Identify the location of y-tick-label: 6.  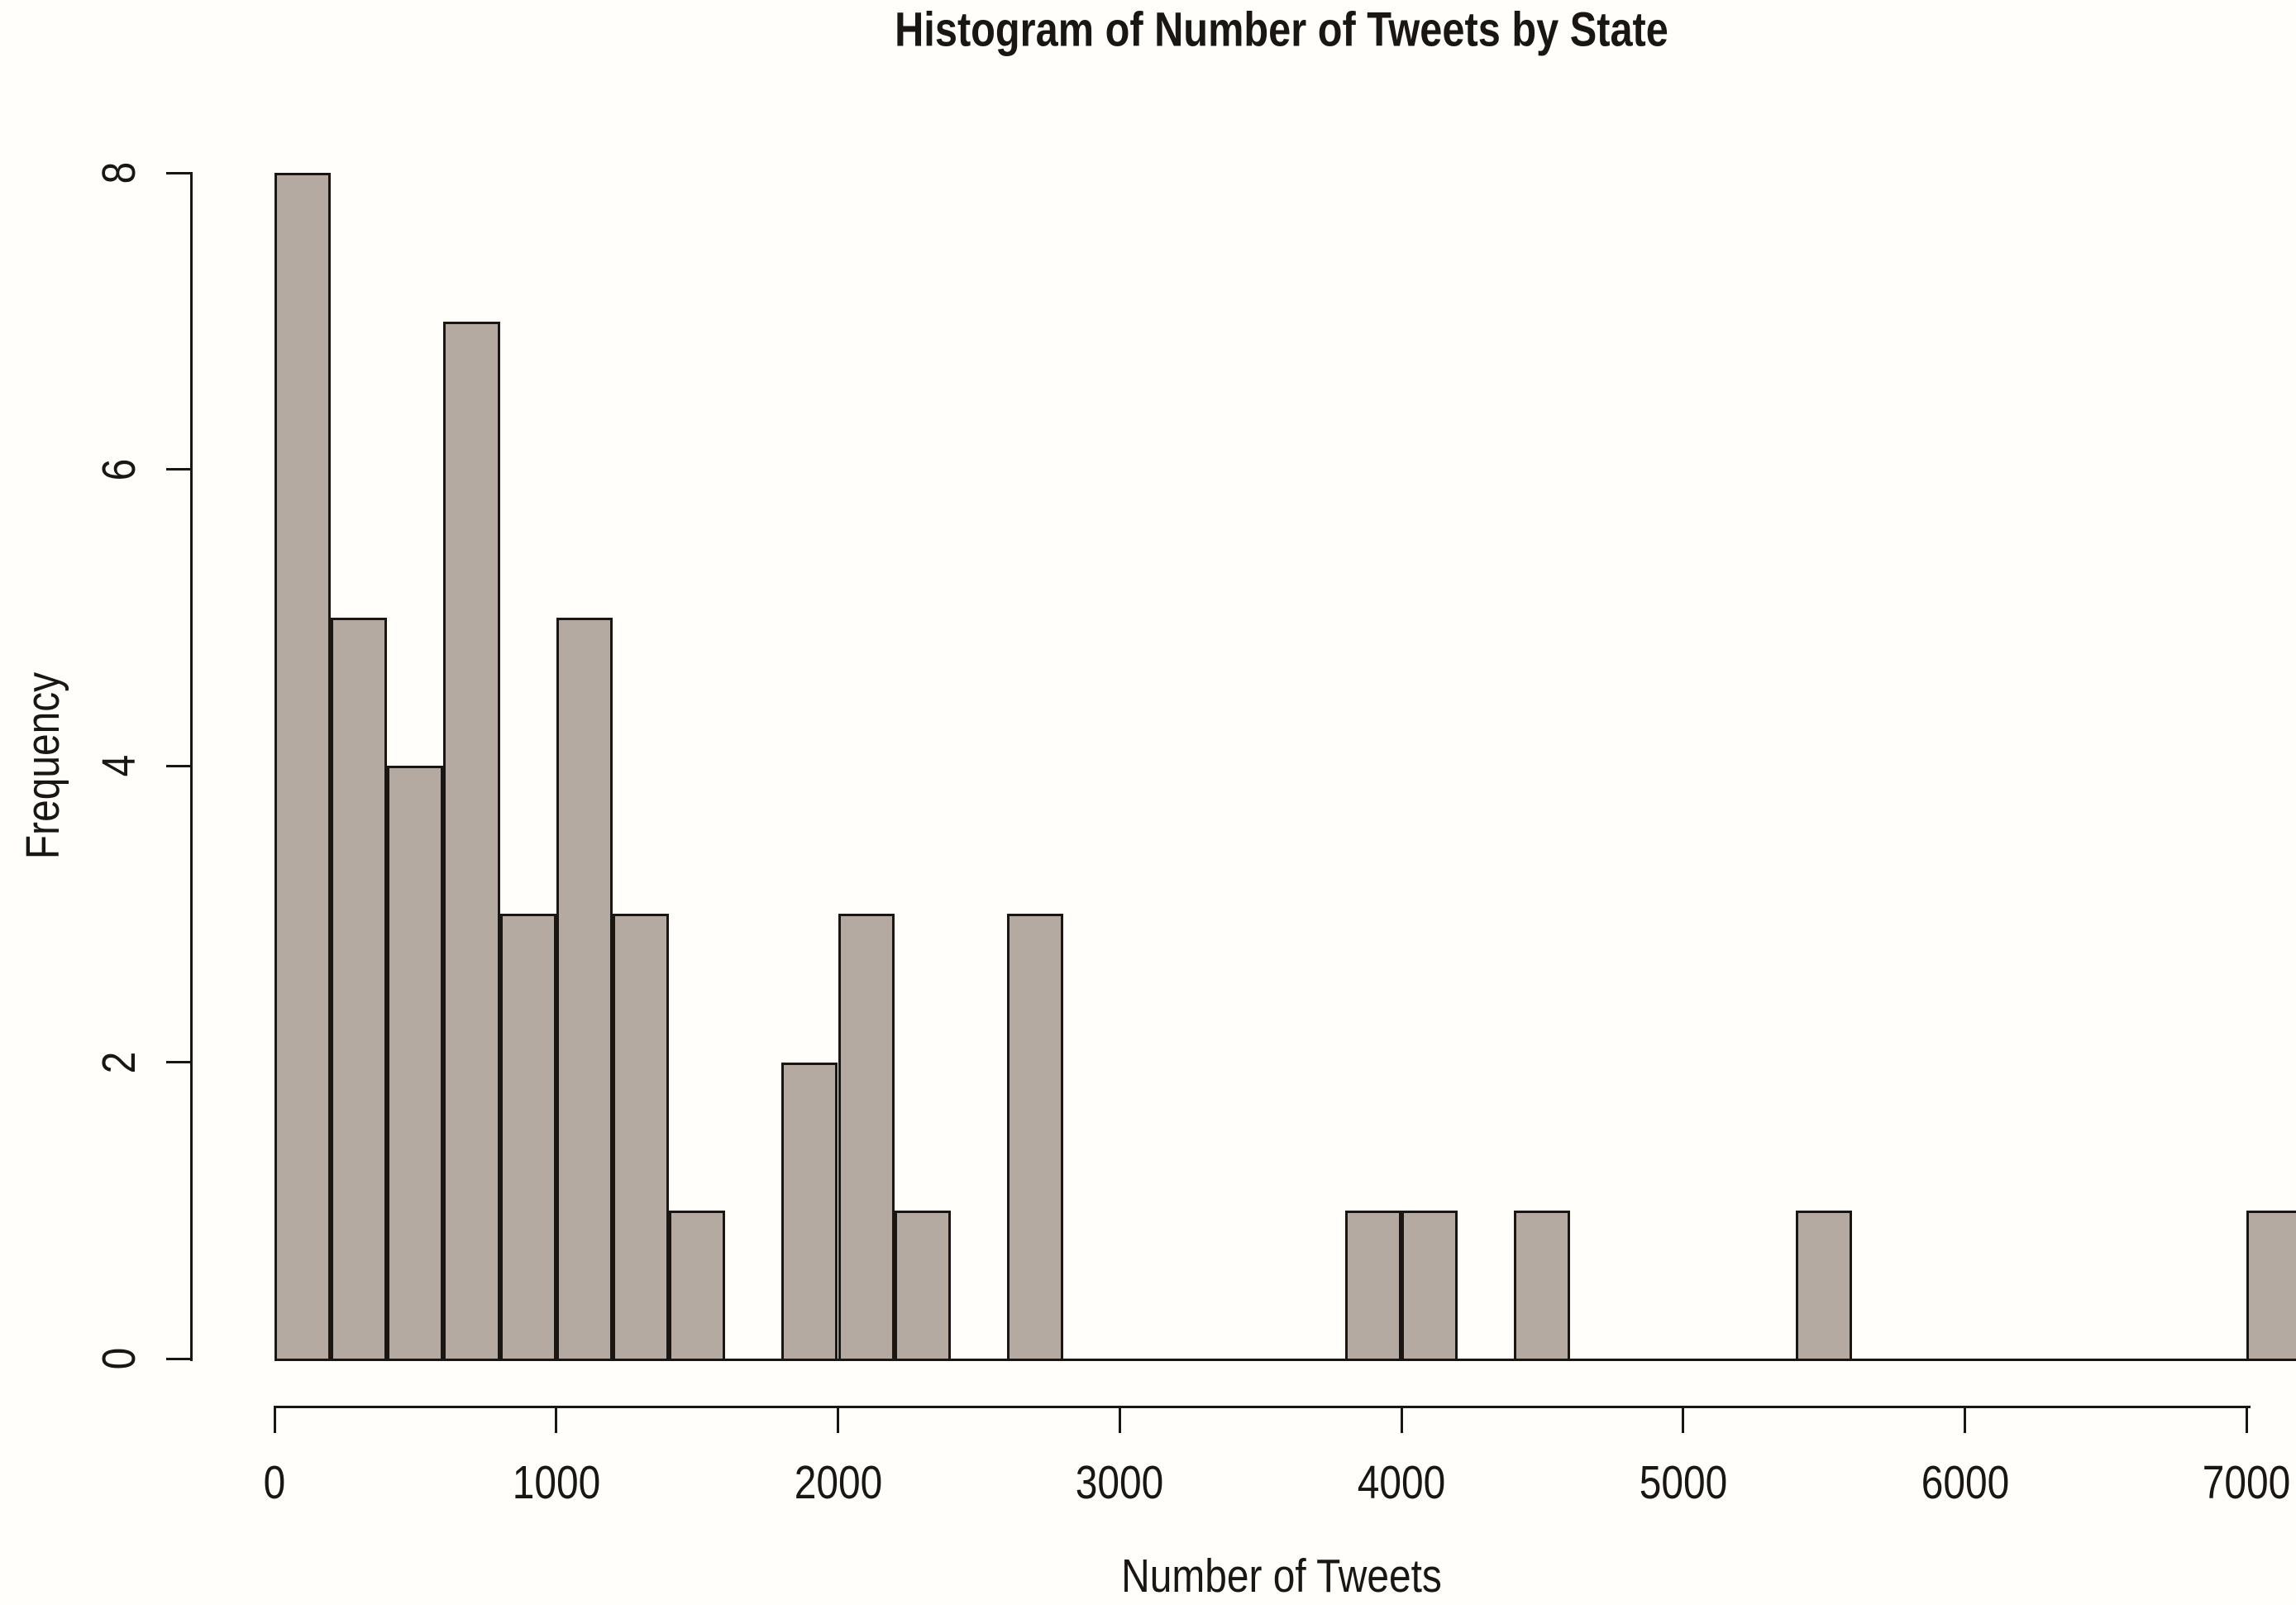
(119, 470).